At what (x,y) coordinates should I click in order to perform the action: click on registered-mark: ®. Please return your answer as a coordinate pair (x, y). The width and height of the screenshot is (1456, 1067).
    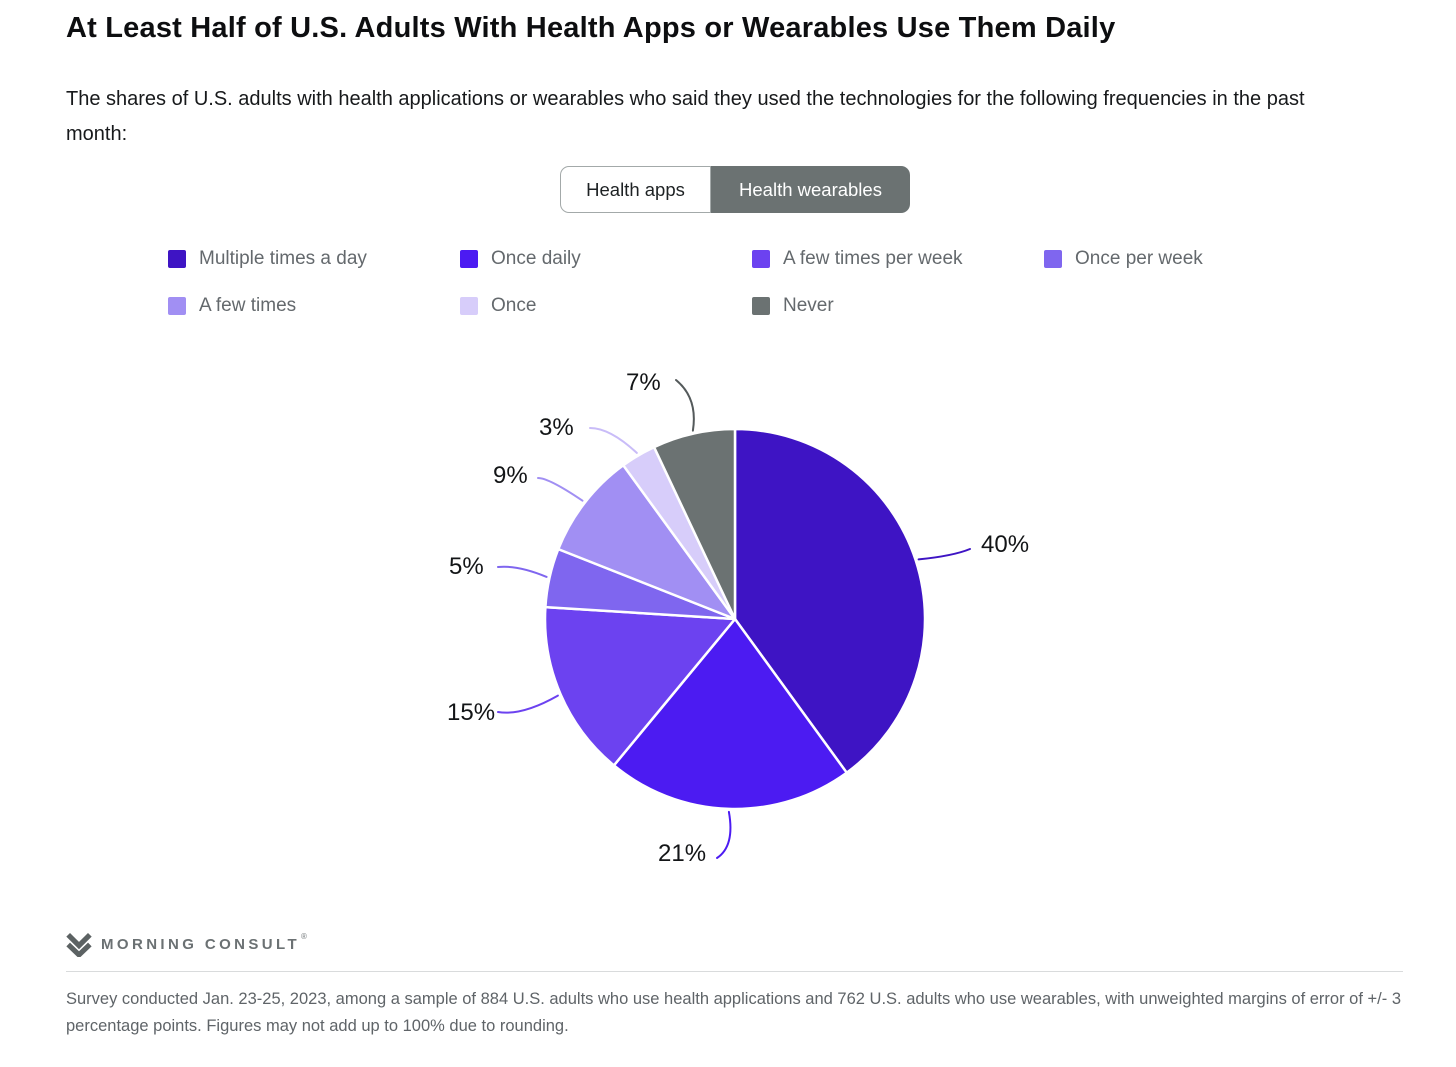
    Looking at the image, I should click on (306, 936).